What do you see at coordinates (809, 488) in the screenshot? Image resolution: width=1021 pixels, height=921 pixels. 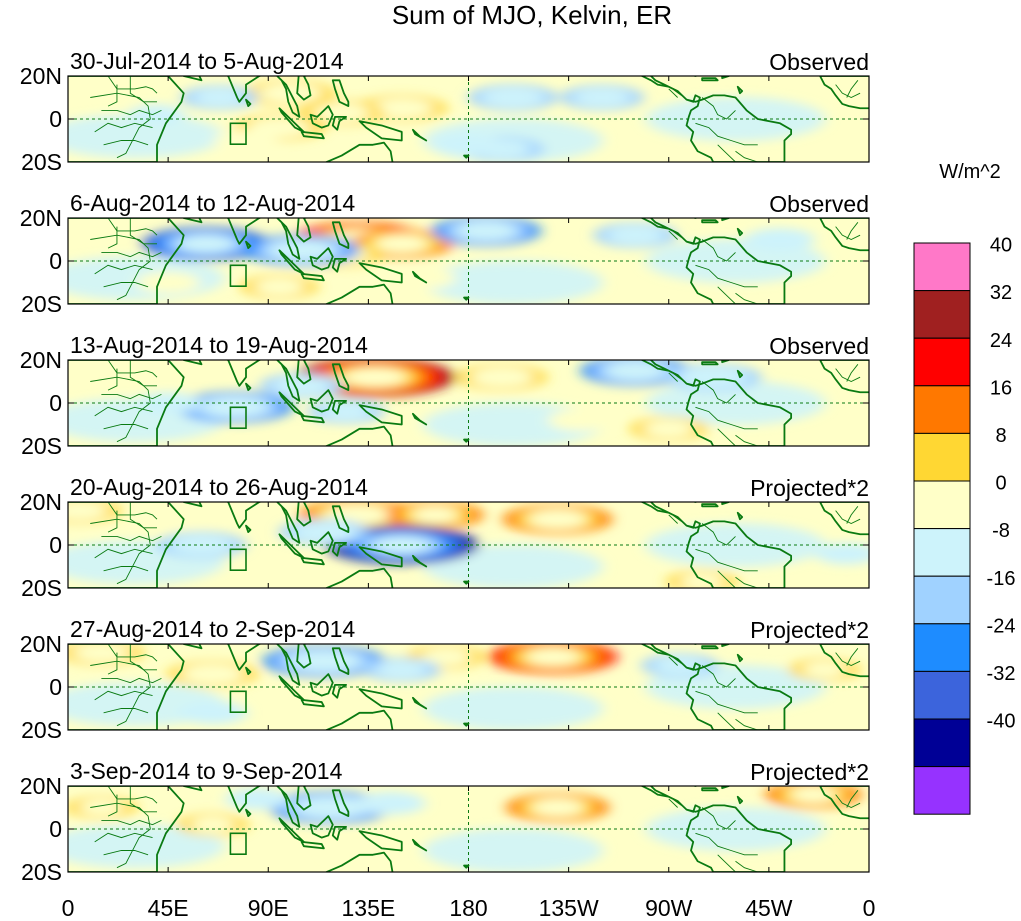 I see `panel-status: Projected*2` at bounding box center [809, 488].